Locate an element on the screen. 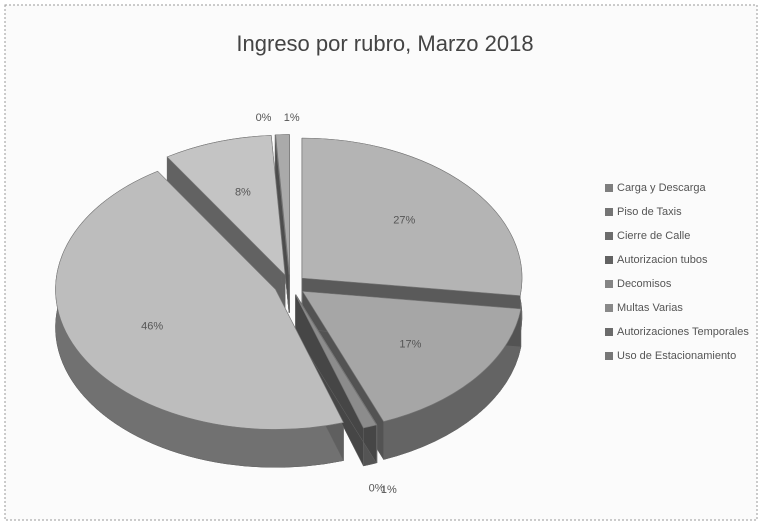  data-label: 8% is located at coordinates (243, 192).